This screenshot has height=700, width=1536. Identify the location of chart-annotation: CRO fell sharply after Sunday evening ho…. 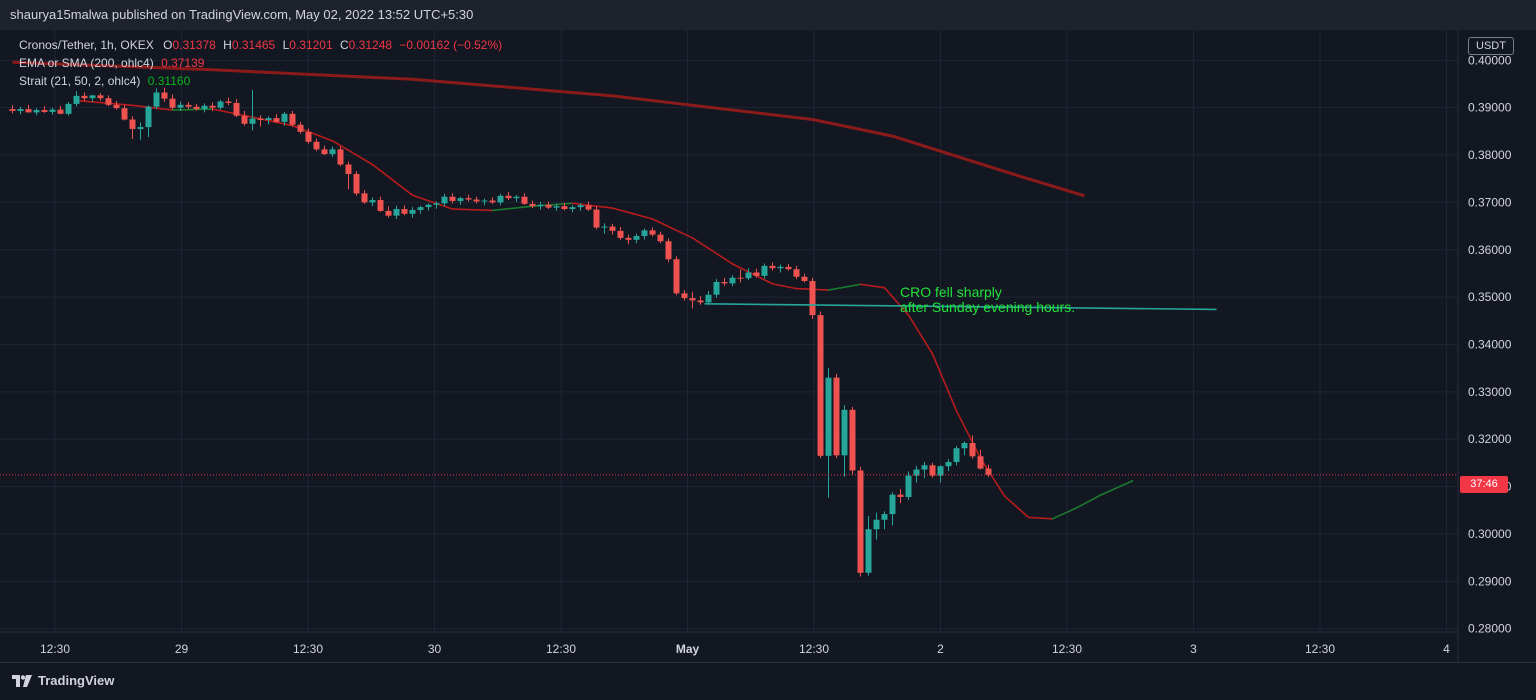
(987, 300).